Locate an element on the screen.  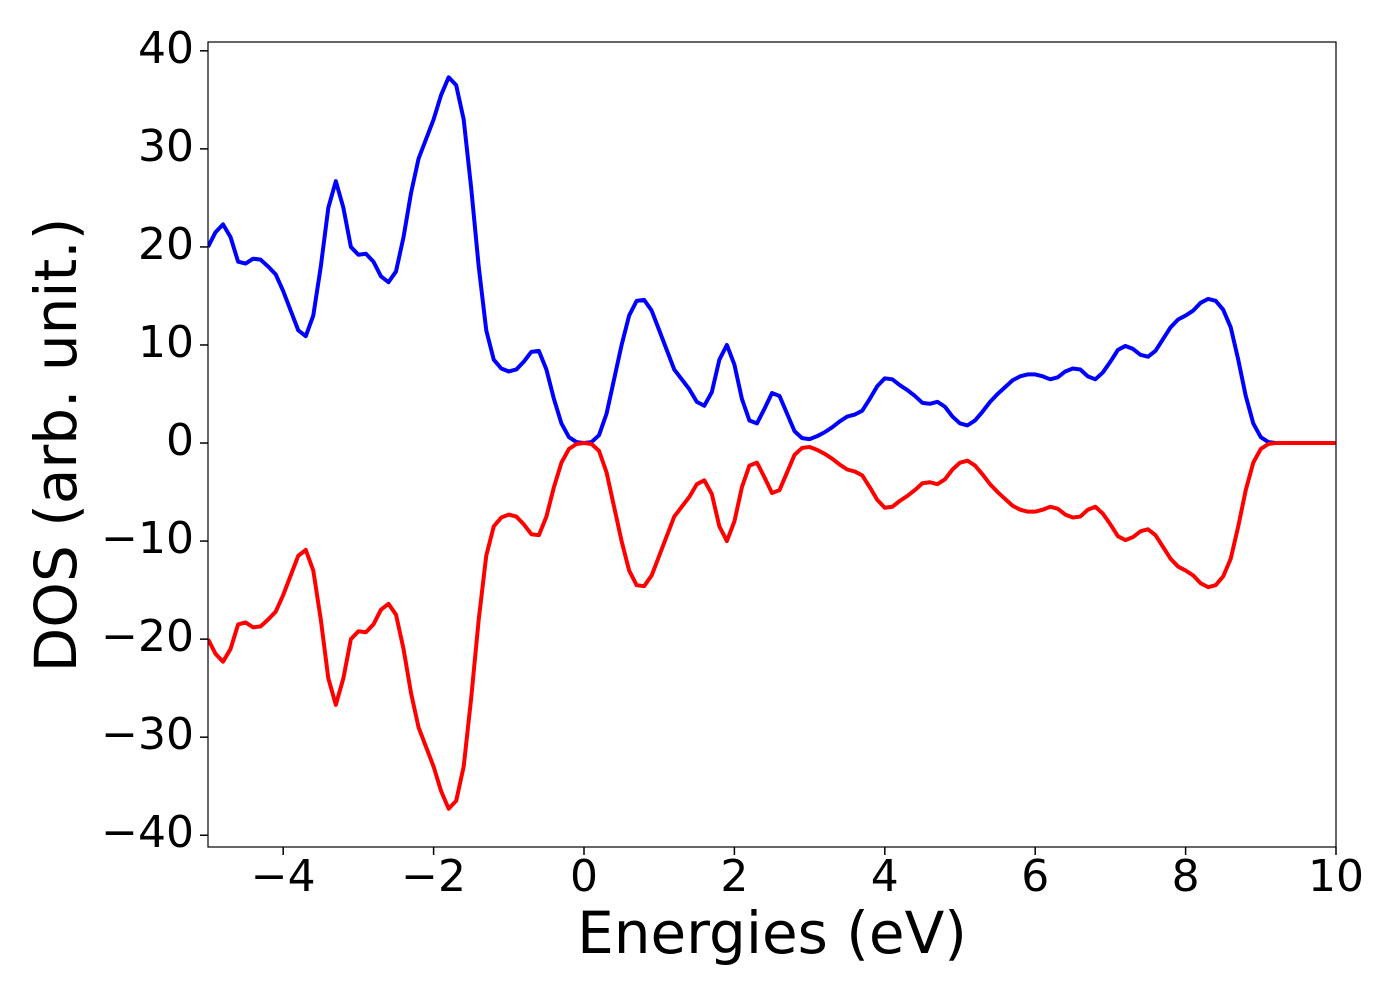
y-tick-label: −30 is located at coordinates (147, 734).